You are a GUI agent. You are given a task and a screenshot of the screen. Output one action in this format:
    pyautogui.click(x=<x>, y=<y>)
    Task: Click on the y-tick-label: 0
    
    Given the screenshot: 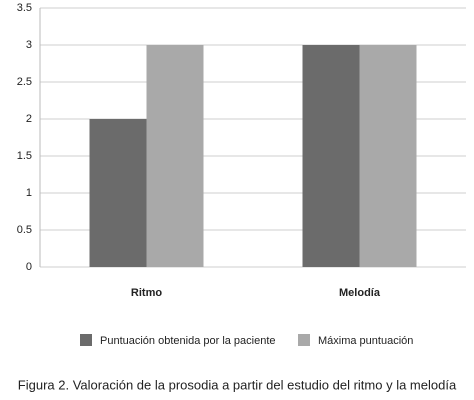 What is the action you would take?
    pyautogui.click(x=29, y=267)
    